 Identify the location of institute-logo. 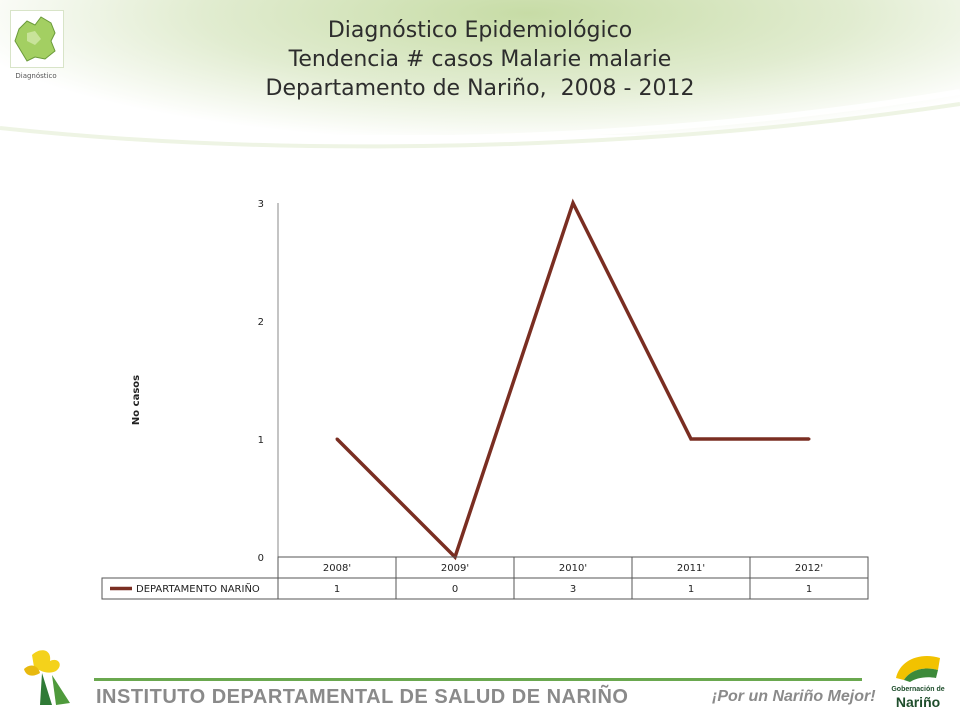
(47, 677).